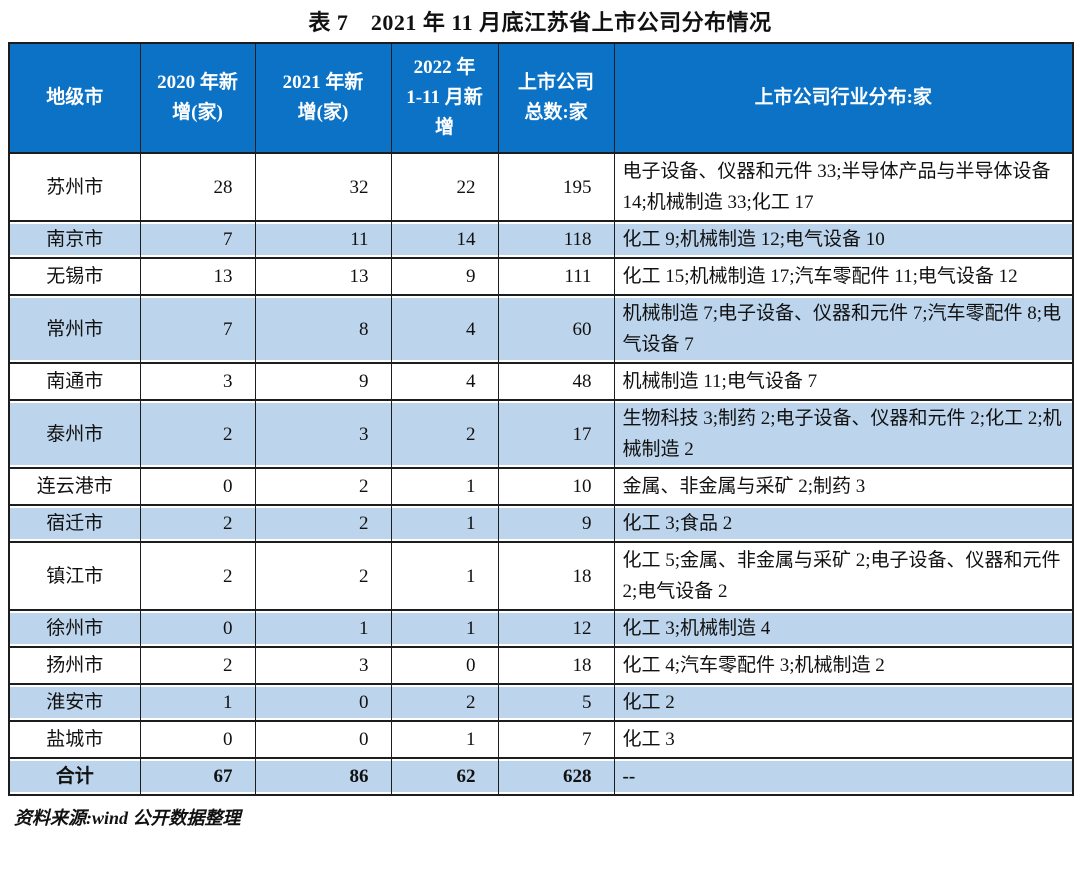  What do you see at coordinates (556, 739) in the screenshot?
I see `cell-total: 7` at bounding box center [556, 739].